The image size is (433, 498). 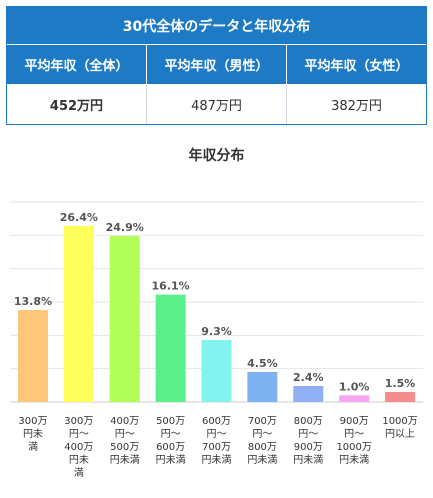 I want to click on data-label: 2.4%, so click(x=308, y=377).